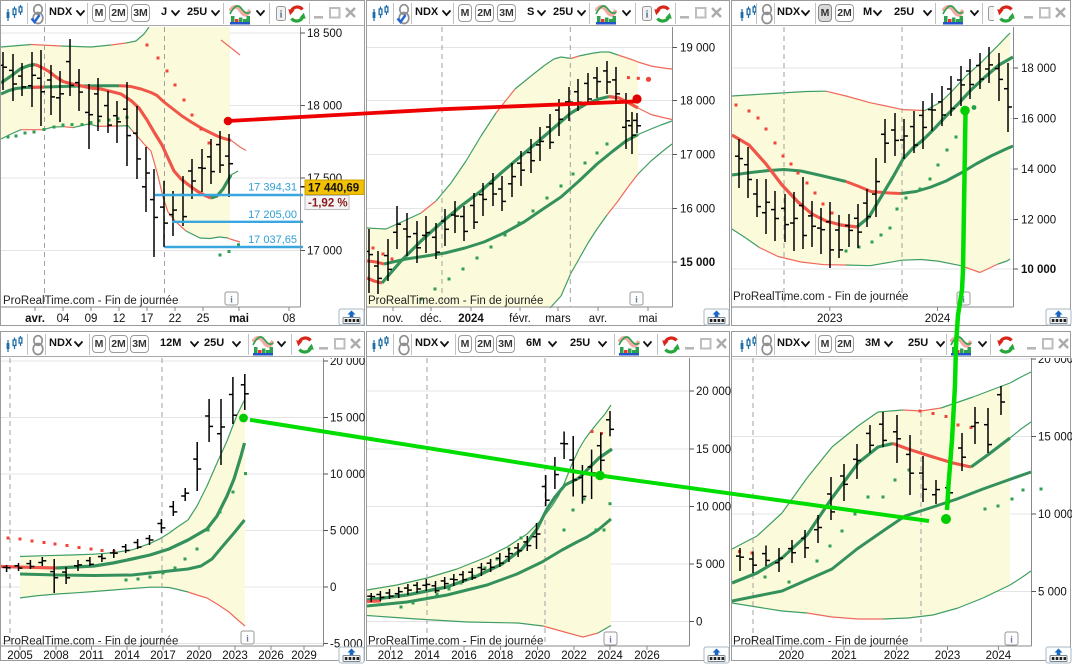  Describe the element at coordinates (272, 215) in the screenshot. I see `svg-text: 17 205,00` at that location.